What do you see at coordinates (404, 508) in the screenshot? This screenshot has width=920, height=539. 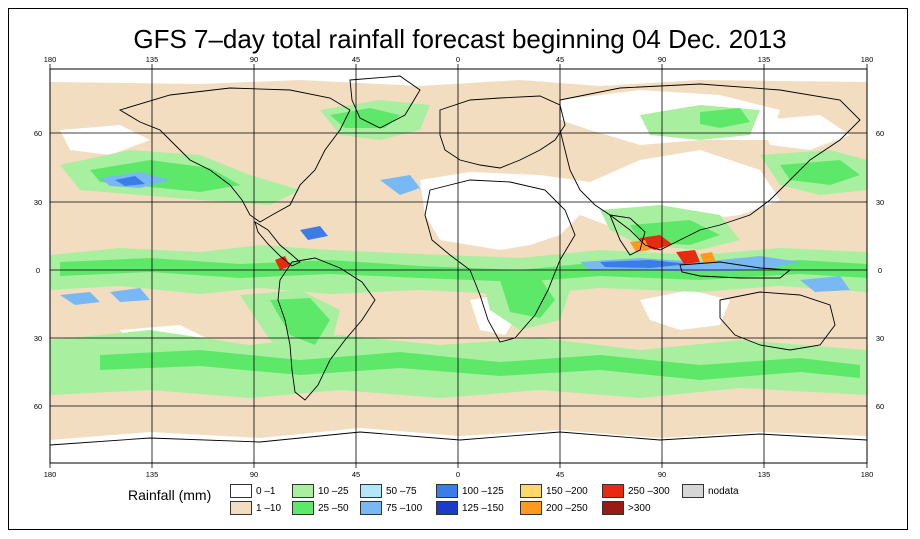 I see `legend-label-75-100: 75 –100` at bounding box center [404, 508].